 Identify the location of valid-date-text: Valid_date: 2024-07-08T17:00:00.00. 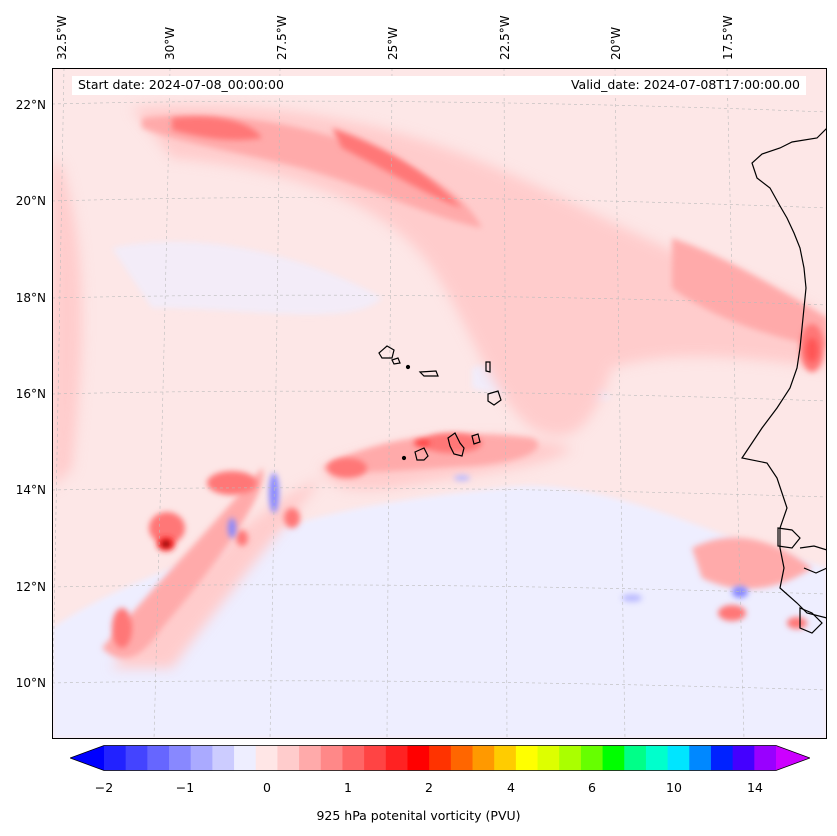
(685, 84).